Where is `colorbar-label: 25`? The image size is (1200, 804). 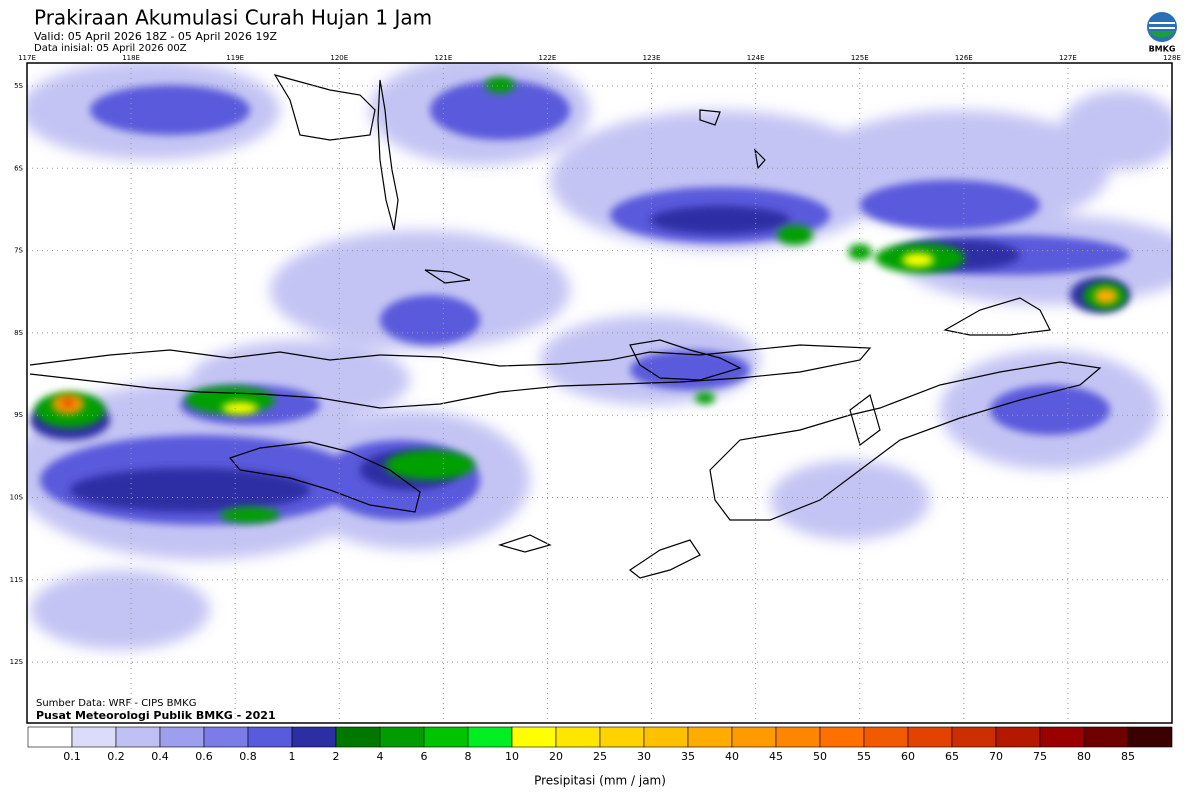 colorbar-label: 25 is located at coordinates (600, 756).